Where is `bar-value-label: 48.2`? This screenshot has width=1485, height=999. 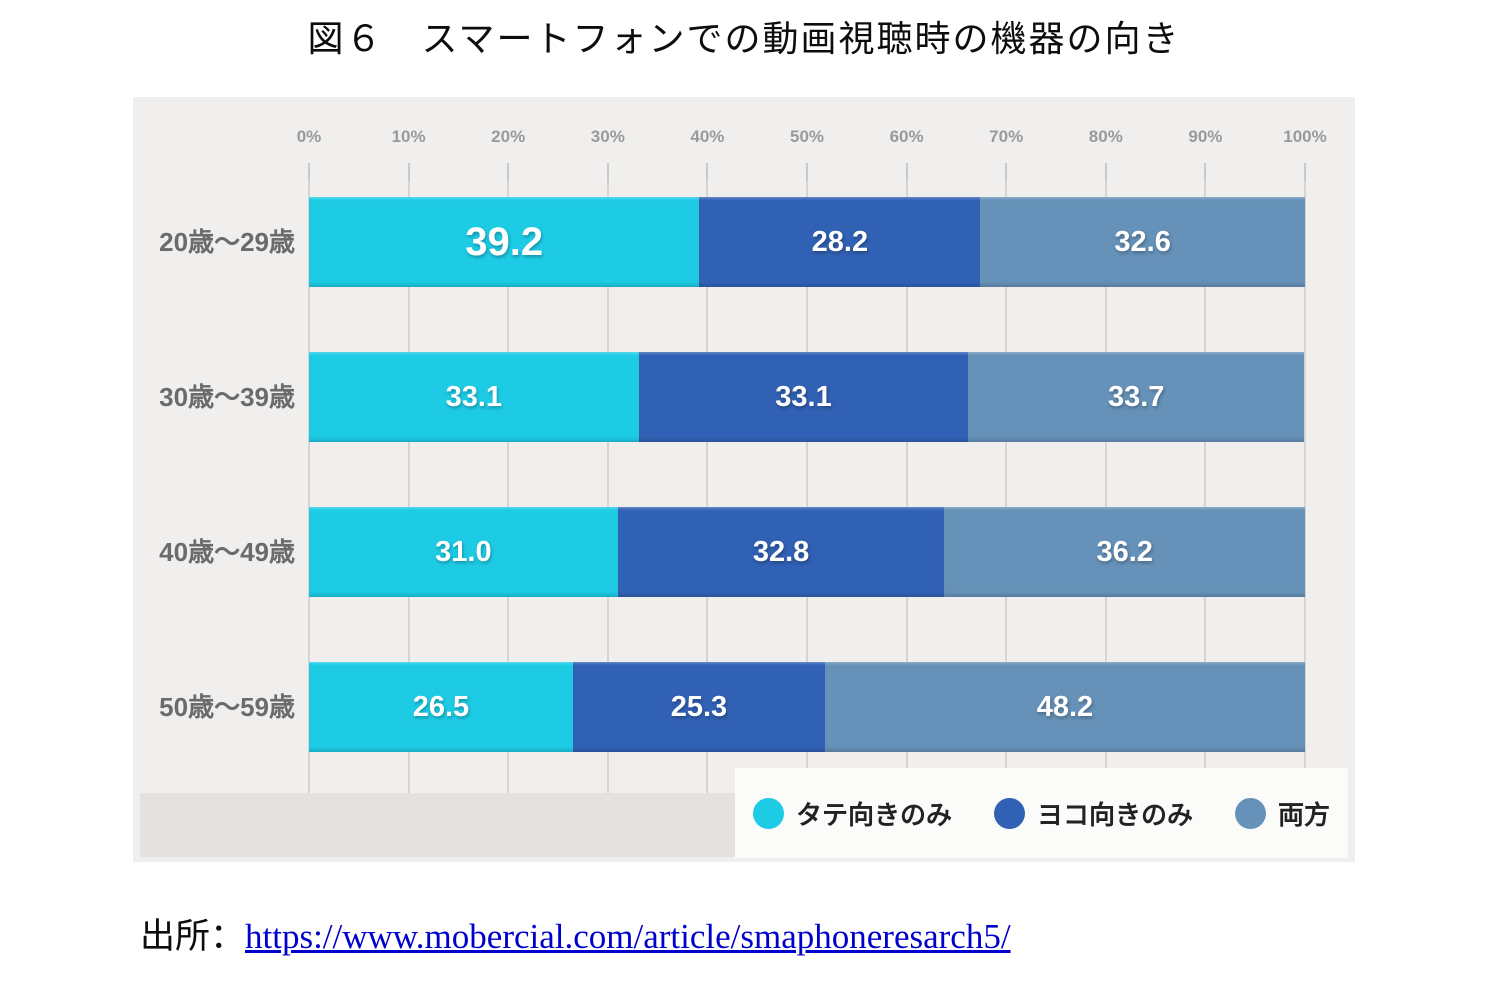 bar-value-label: 48.2 is located at coordinates (1065, 706).